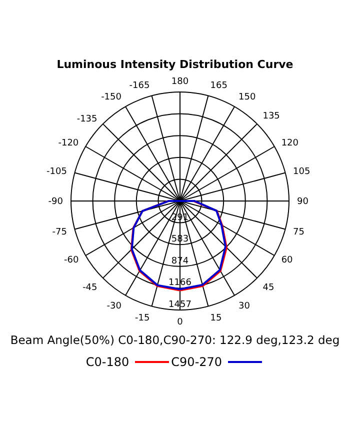 This screenshot has height=435, width=350. What do you see at coordinates (90, 288) in the screenshot?
I see `spoke-label: -45` at bounding box center [90, 288].